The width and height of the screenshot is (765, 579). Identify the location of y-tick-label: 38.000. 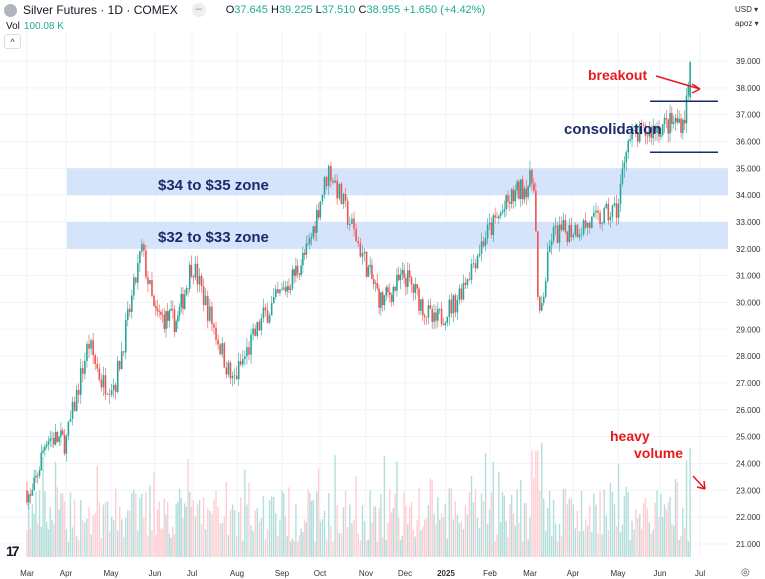
(748, 88).